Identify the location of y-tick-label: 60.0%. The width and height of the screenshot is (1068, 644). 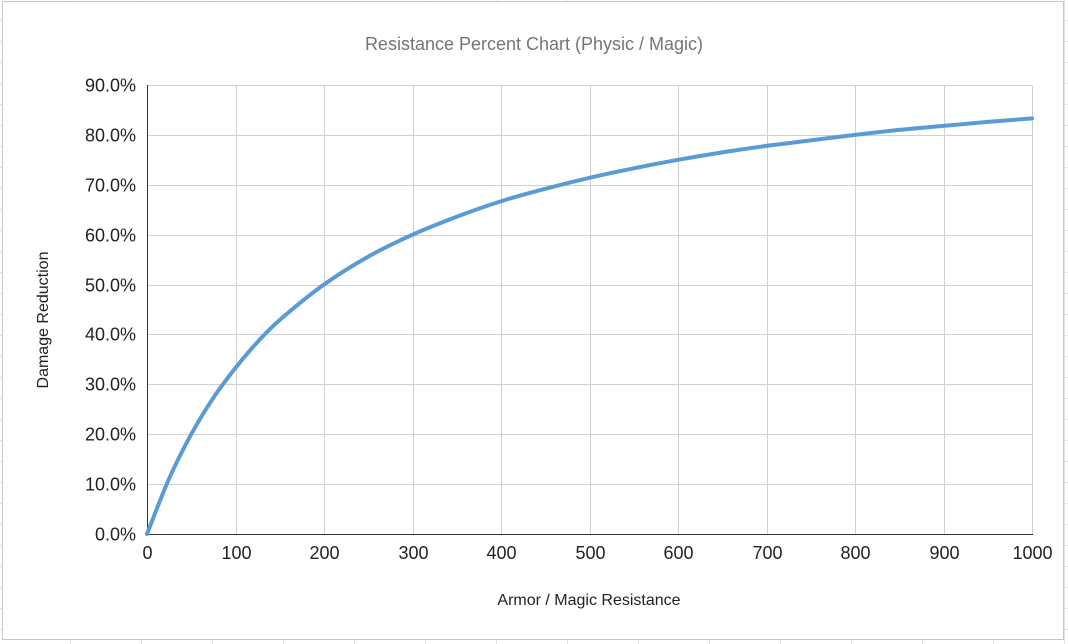
(110, 236).